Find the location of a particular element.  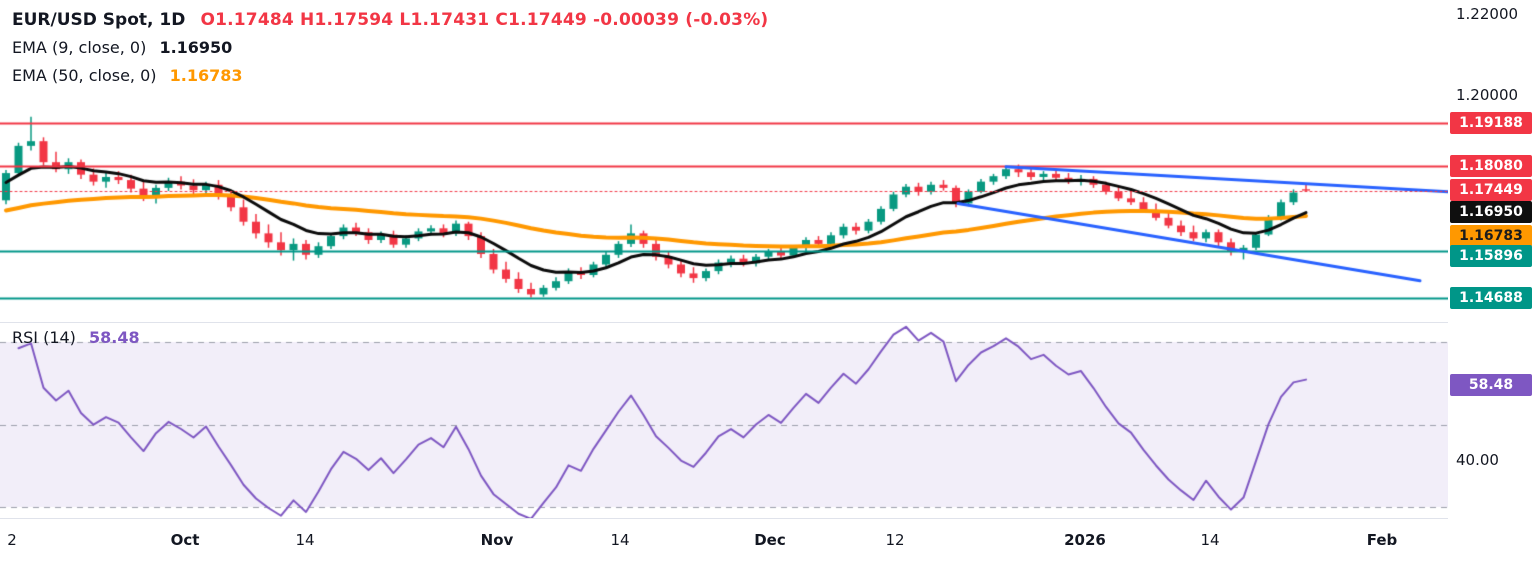

rsi-legend-row: RSI (14) 58.48 is located at coordinates (76, 337).